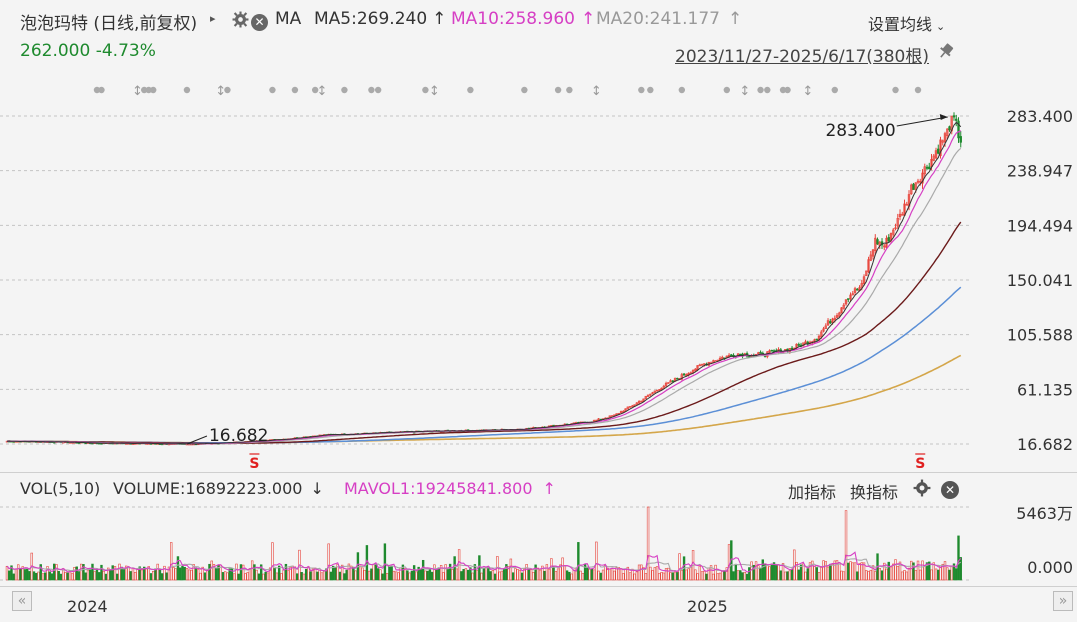 This screenshot has width=1077, height=622. I want to click on add-indicator-button: 加指标, so click(812, 492).